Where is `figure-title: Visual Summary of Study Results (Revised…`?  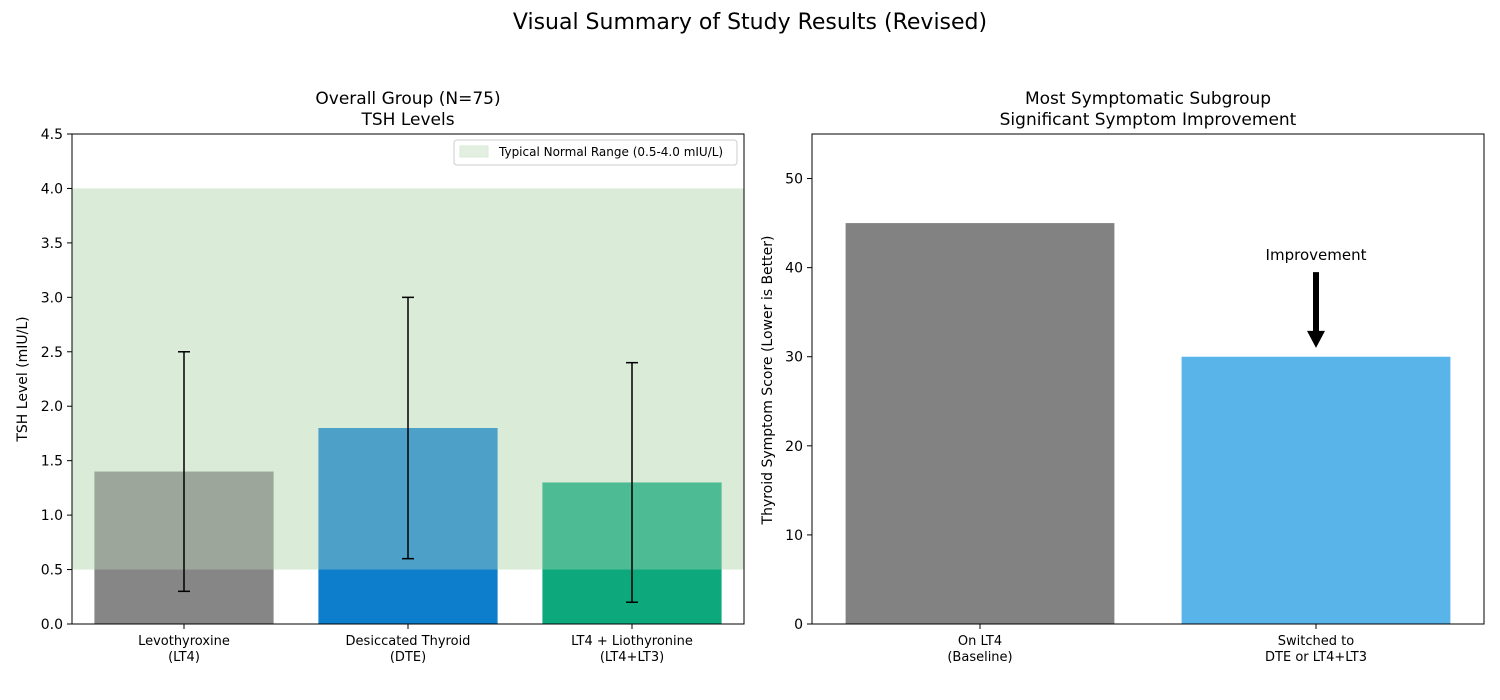 figure-title: Visual Summary of Study Results (Revised… is located at coordinates (750, 22).